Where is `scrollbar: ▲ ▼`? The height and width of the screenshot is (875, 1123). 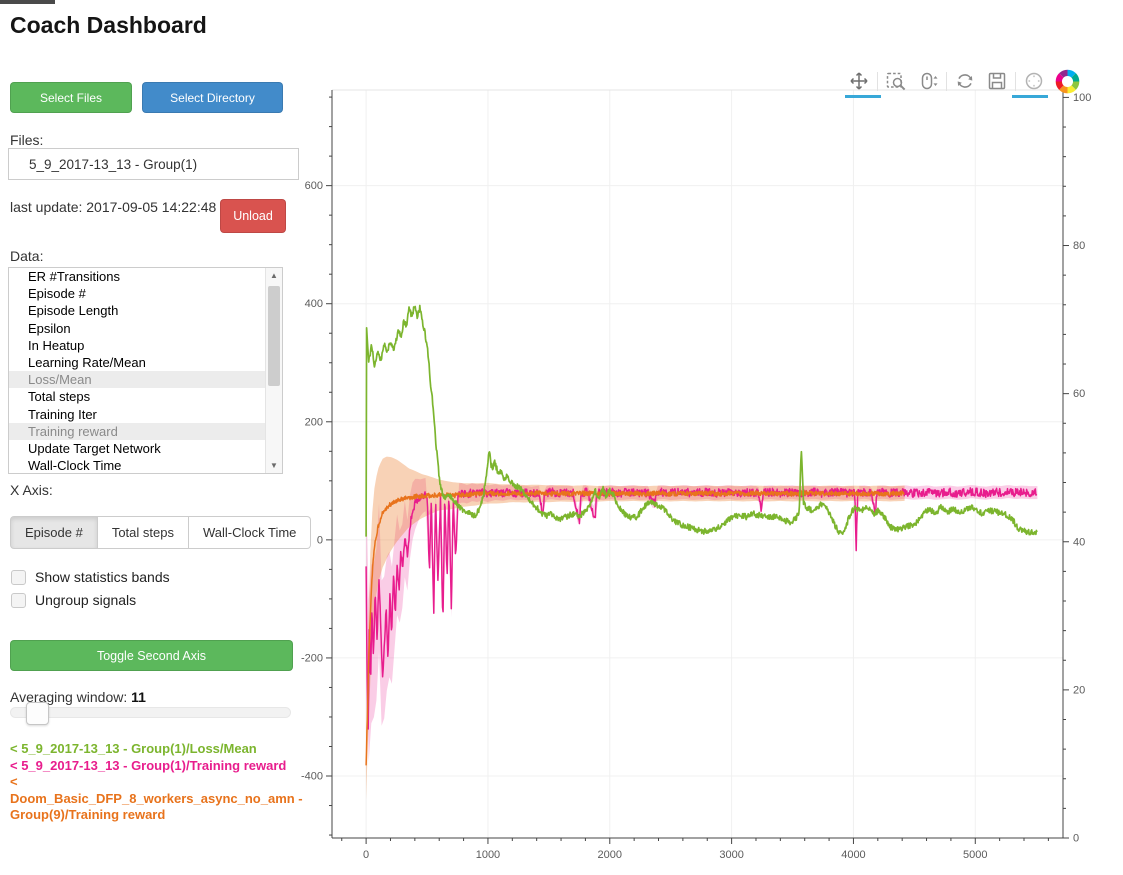
scrollbar: ▲ ▼ is located at coordinates (273, 370).